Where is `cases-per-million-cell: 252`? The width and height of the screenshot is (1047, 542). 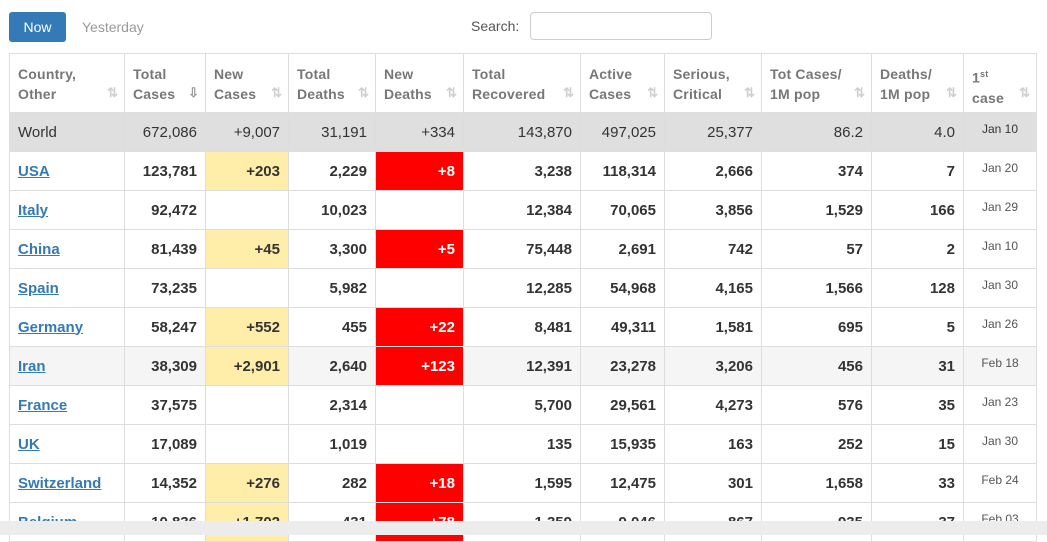
cases-per-million-cell: 252 is located at coordinates (816, 444).